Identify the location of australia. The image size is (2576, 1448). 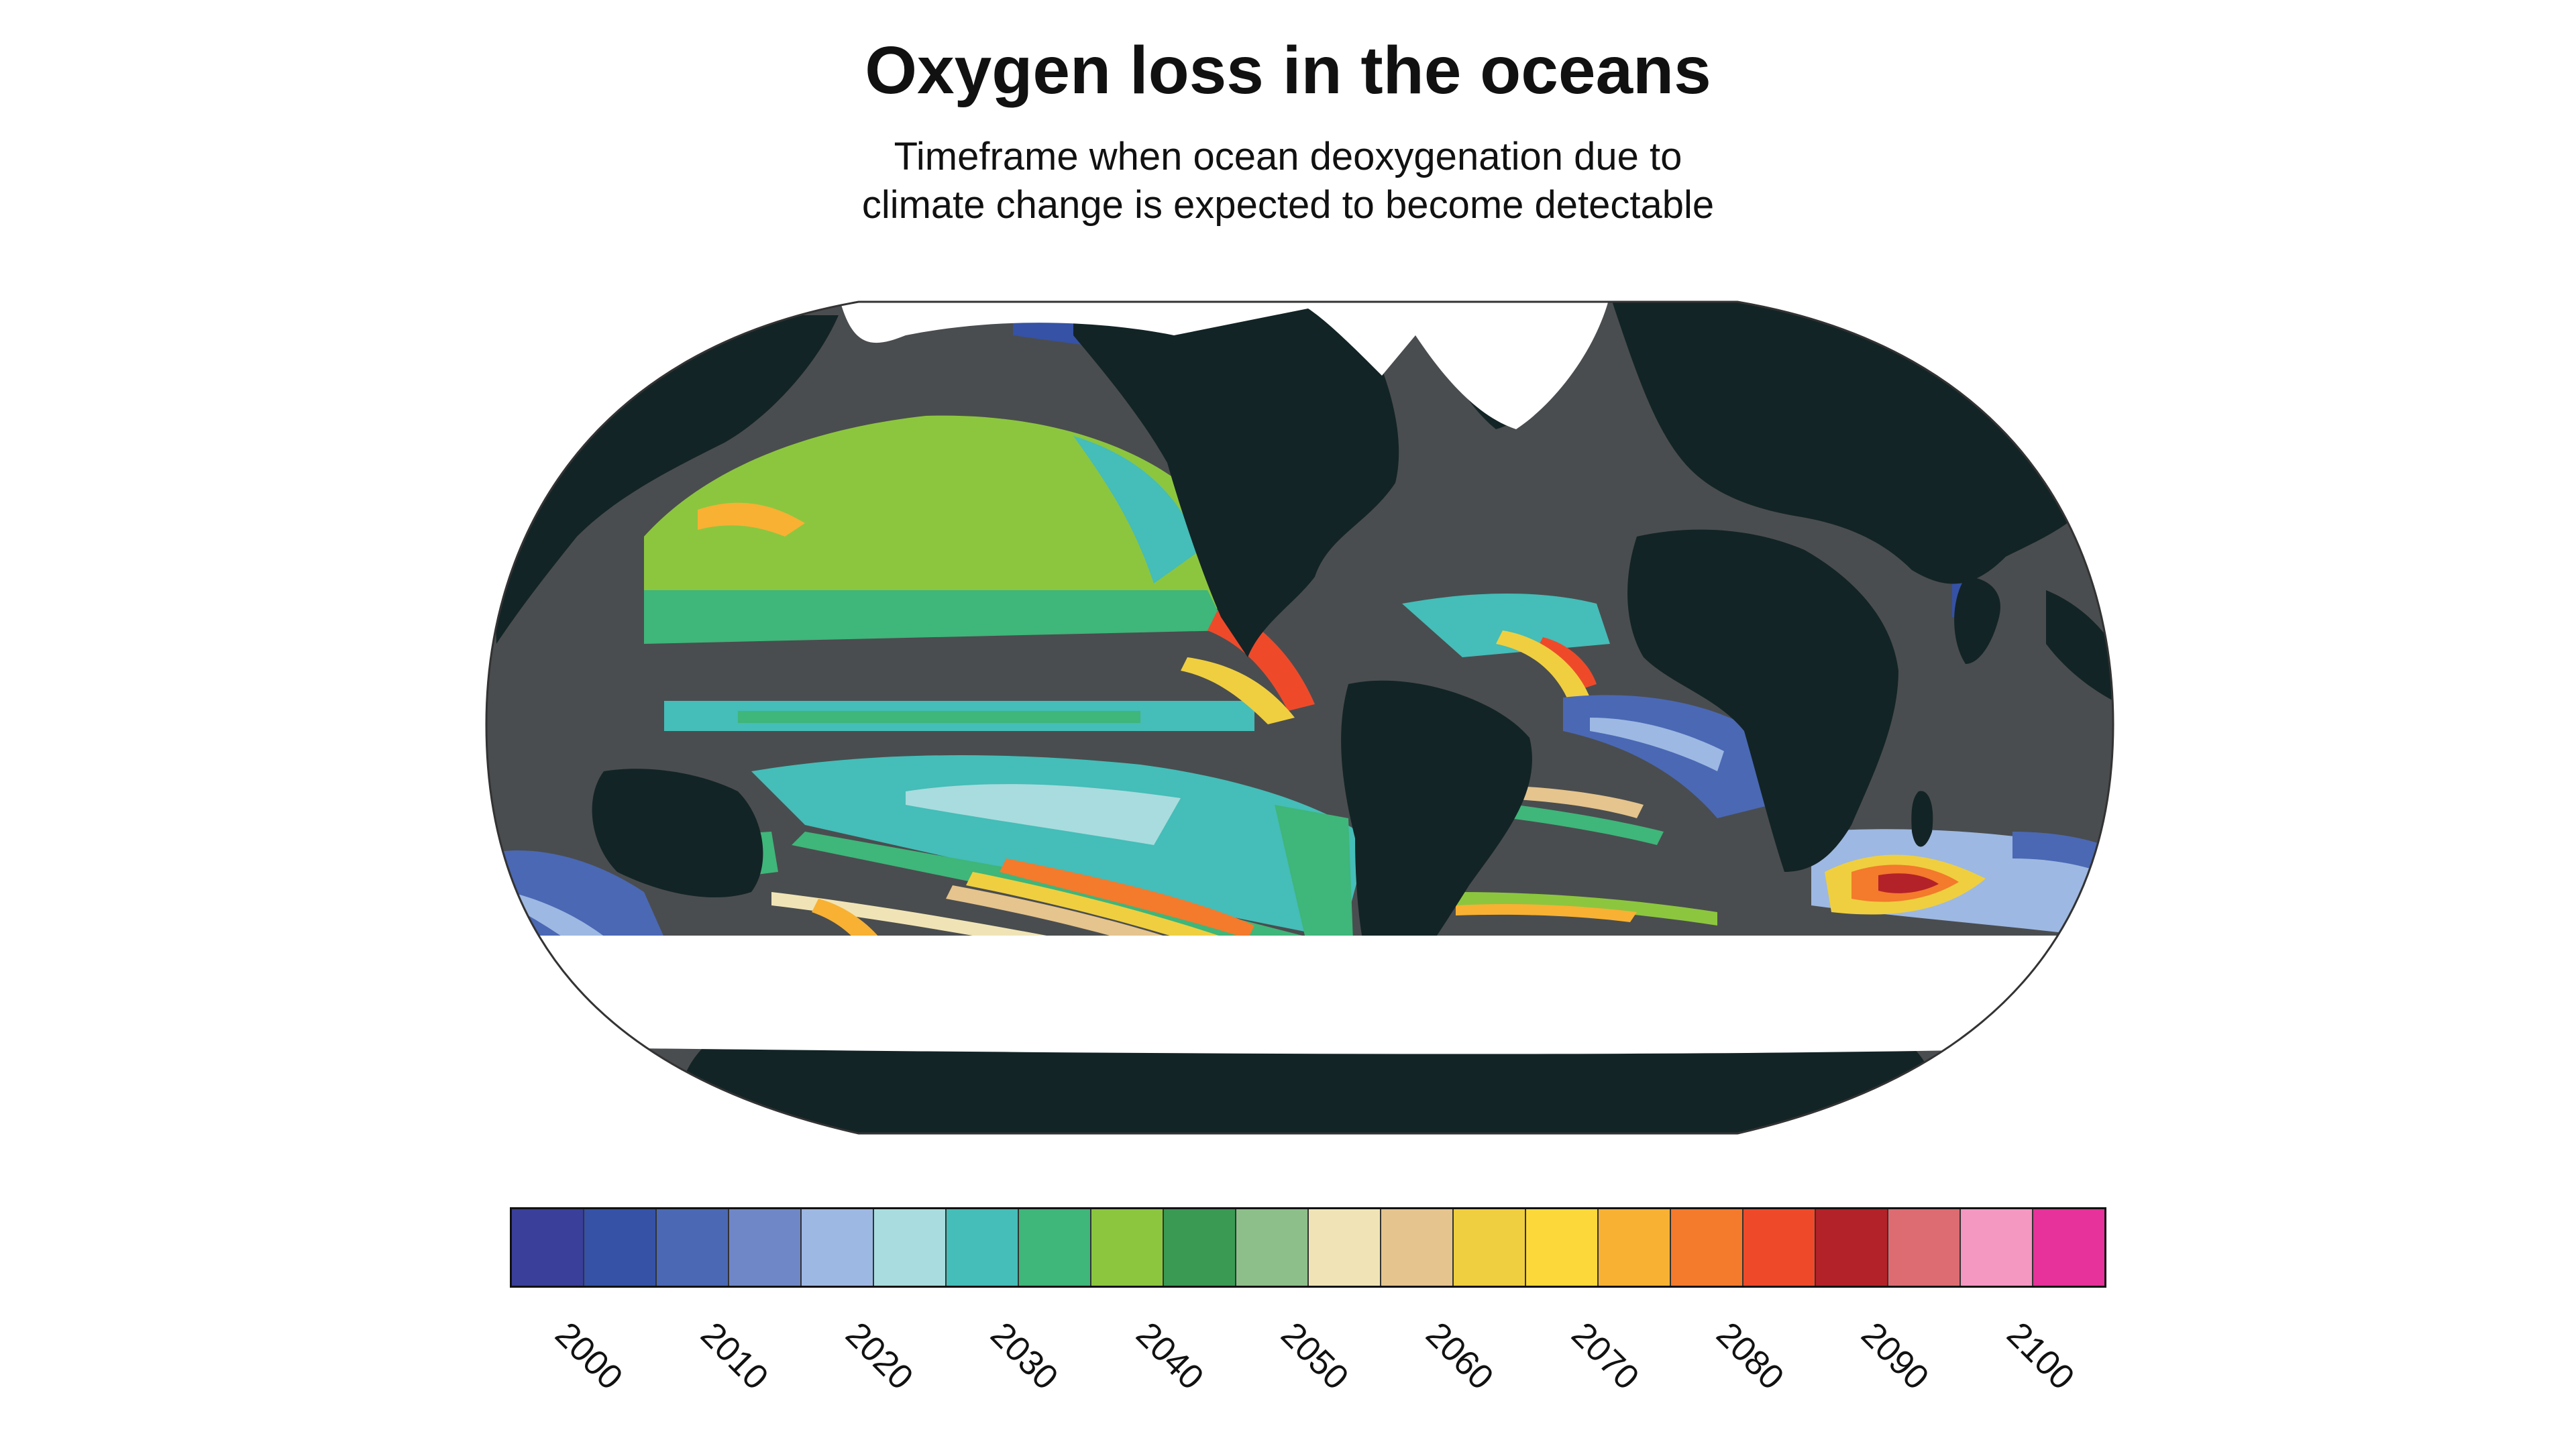
(677, 833).